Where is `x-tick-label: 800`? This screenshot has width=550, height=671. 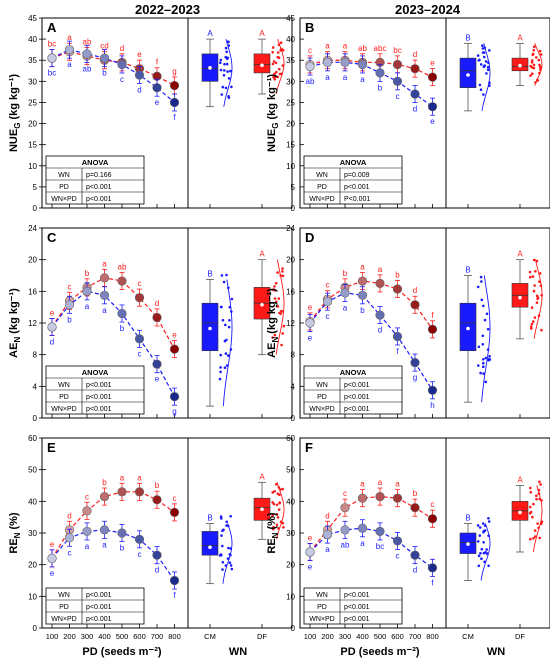
x-tick-label: 800 is located at coordinates (432, 636).